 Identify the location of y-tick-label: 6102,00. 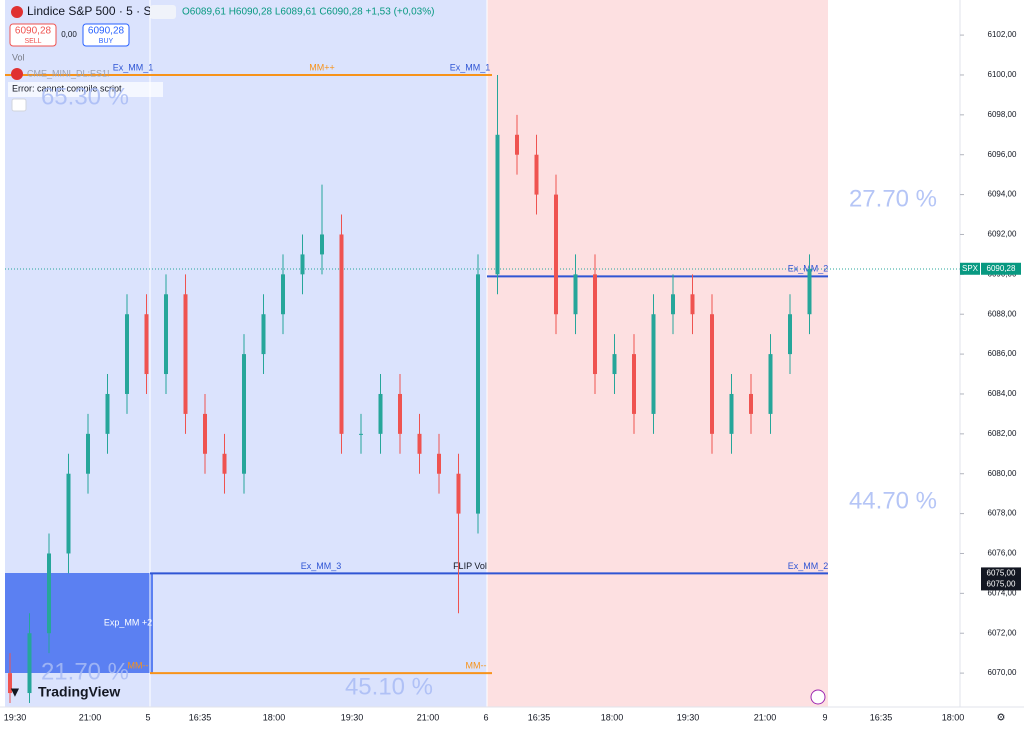
(1002, 34).